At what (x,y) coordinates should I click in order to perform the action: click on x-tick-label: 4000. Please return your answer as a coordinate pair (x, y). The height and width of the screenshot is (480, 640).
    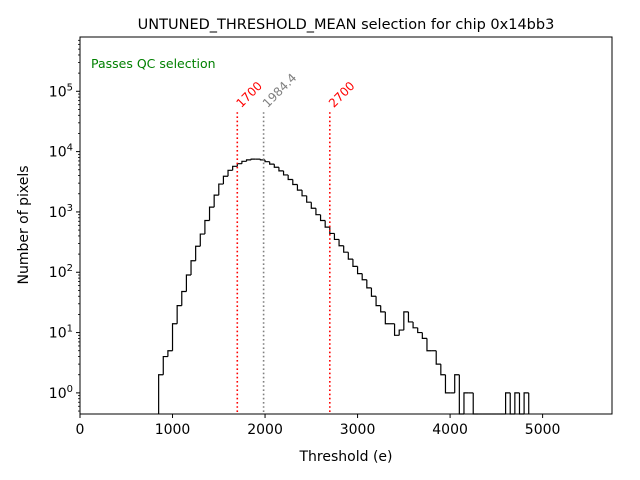
    Looking at the image, I should click on (450, 430).